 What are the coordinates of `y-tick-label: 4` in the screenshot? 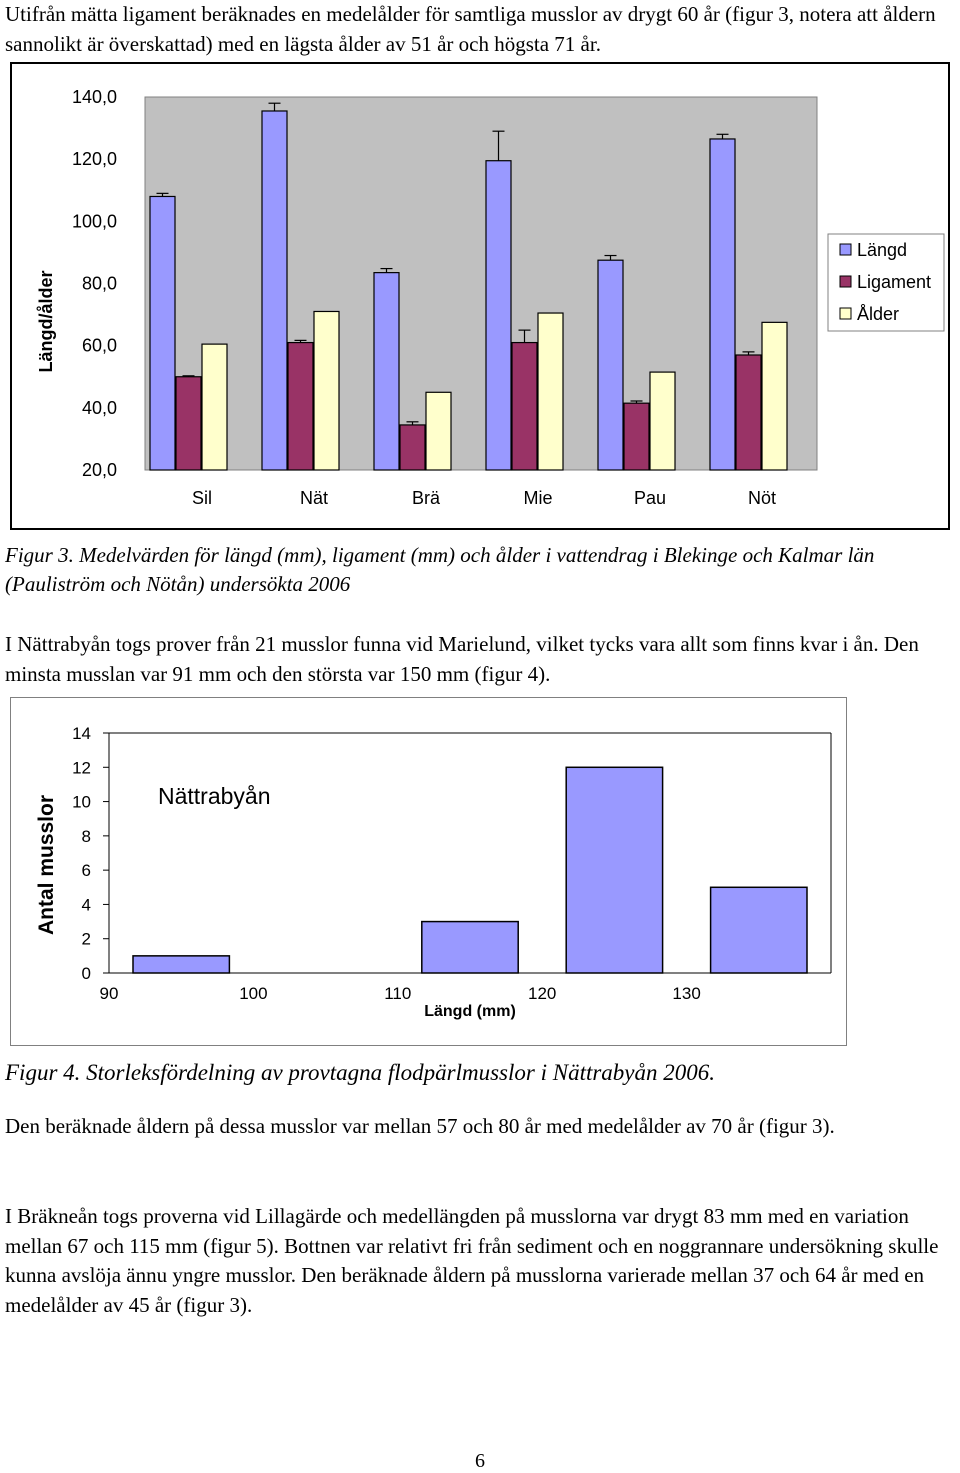 It's located at (86, 904).